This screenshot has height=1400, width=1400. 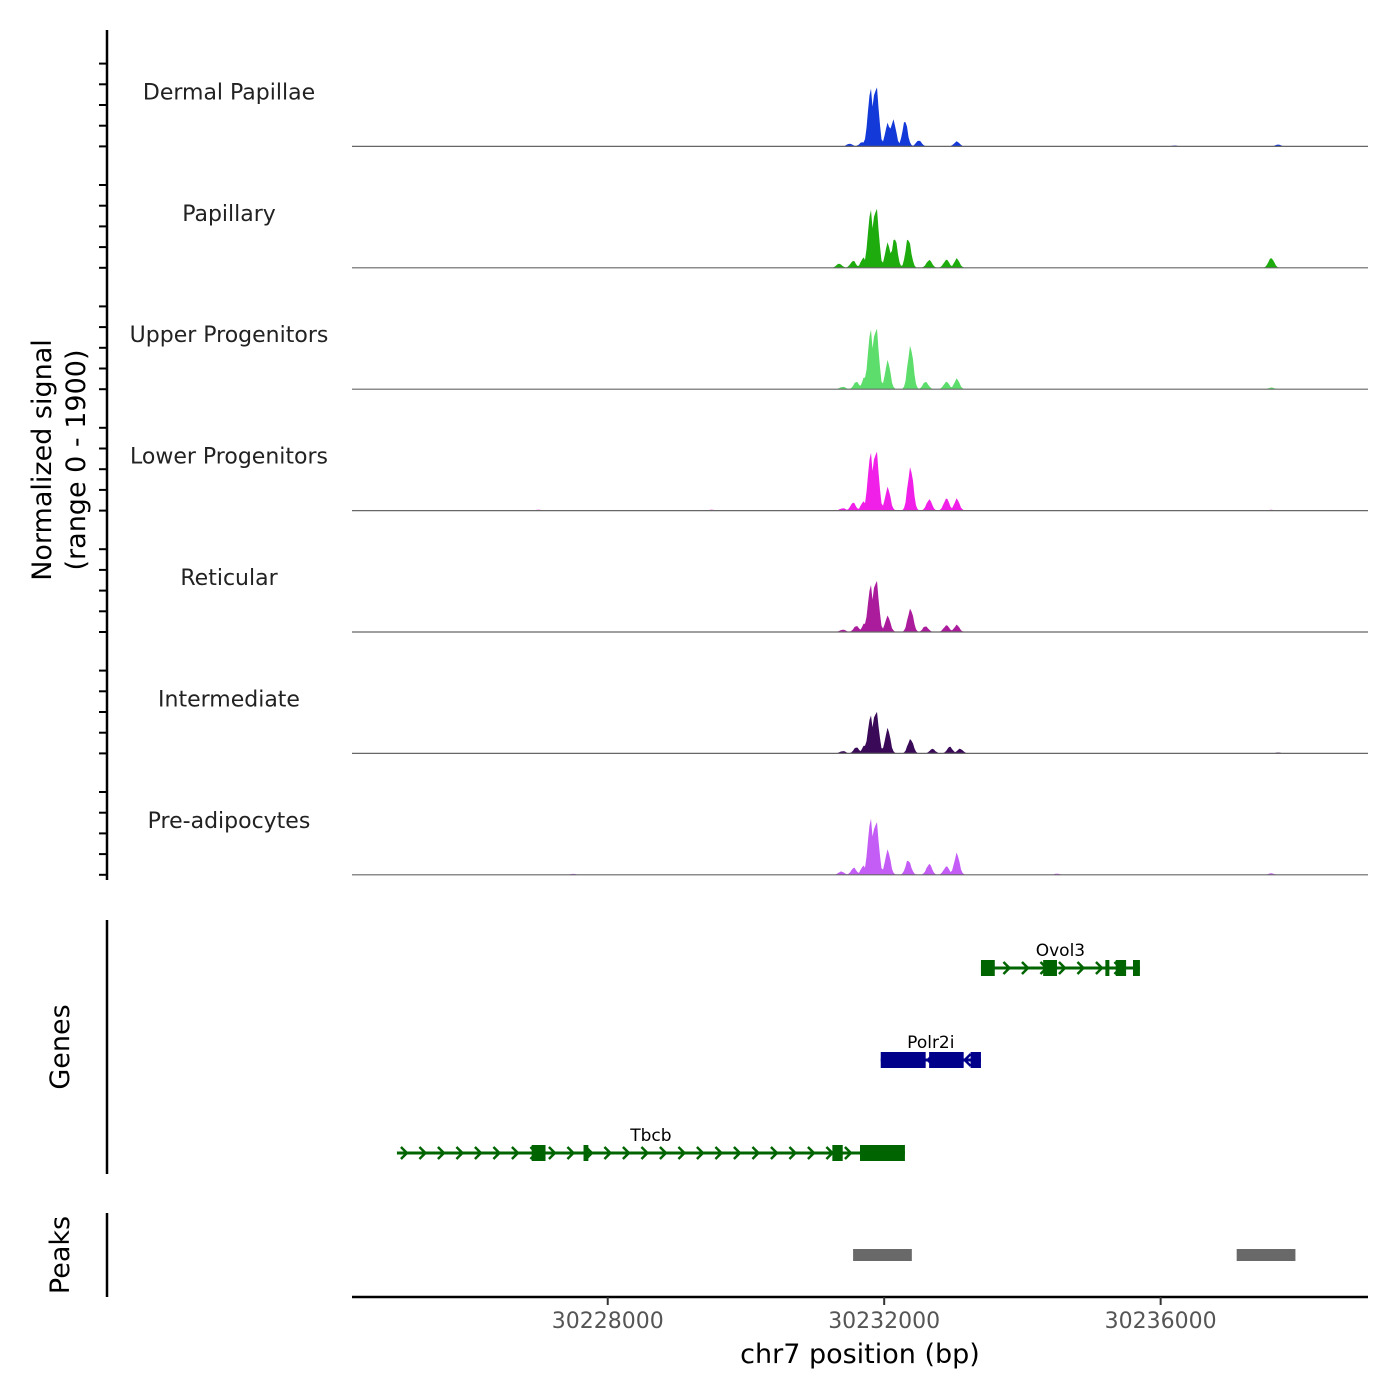 I want to click on signal-axis-title-line1: Normalized signal, so click(x=42, y=460).